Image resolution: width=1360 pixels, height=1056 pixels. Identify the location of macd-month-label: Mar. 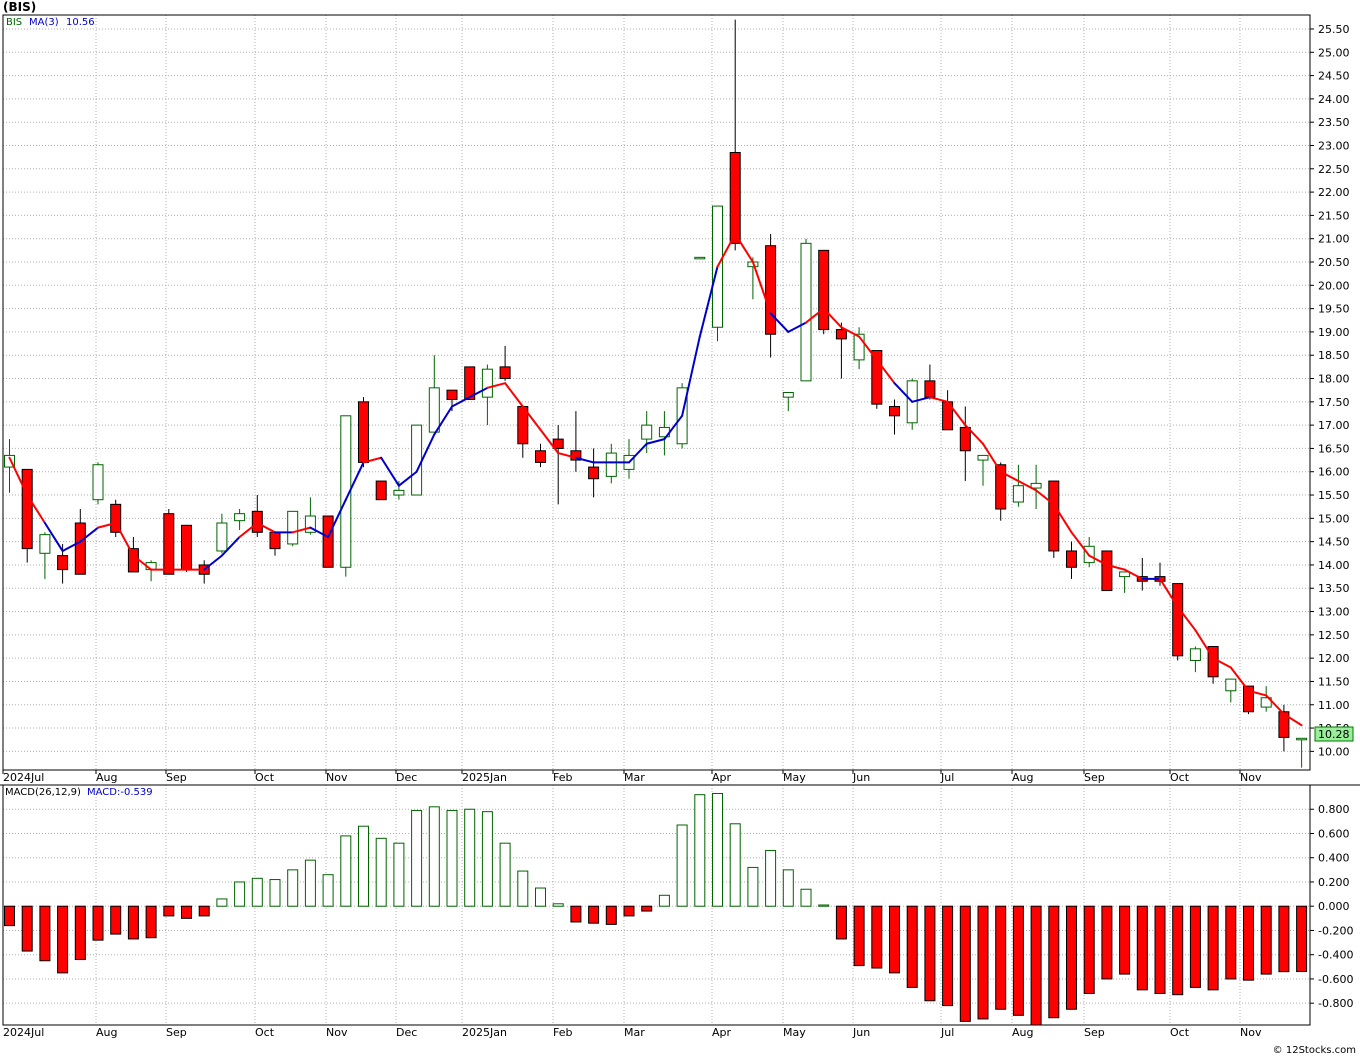
(634, 1032).